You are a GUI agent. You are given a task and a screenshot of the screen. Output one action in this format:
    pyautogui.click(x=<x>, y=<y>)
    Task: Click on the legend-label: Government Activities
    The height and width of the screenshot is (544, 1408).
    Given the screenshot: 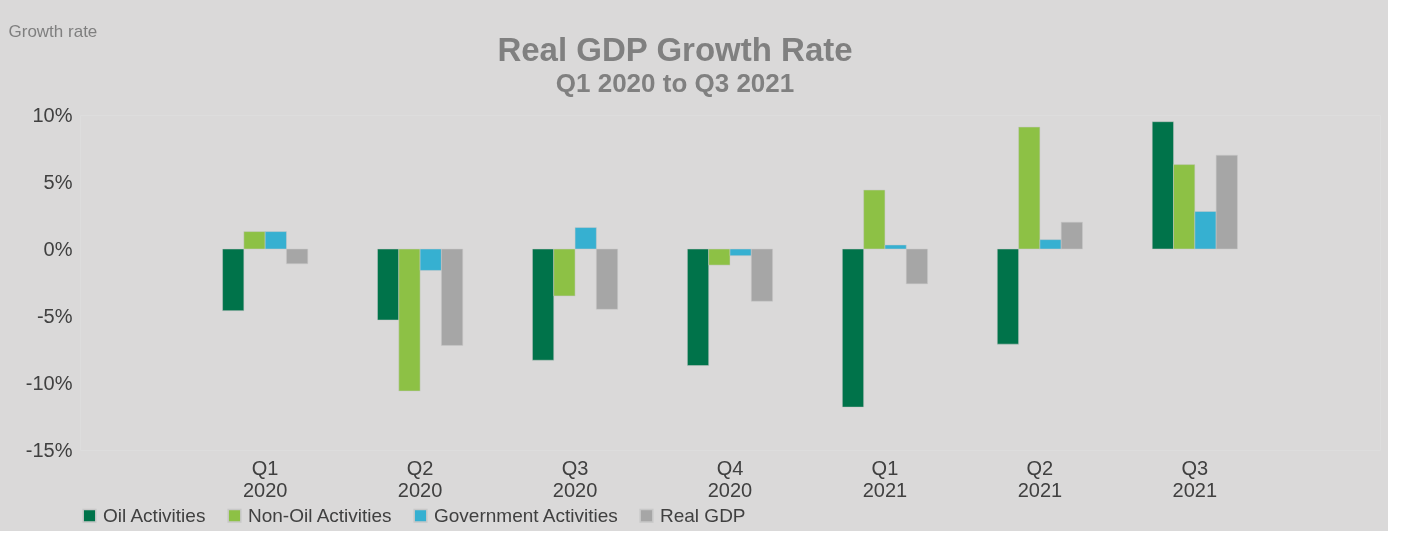 What is the action you would take?
    pyautogui.click(x=526, y=515)
    